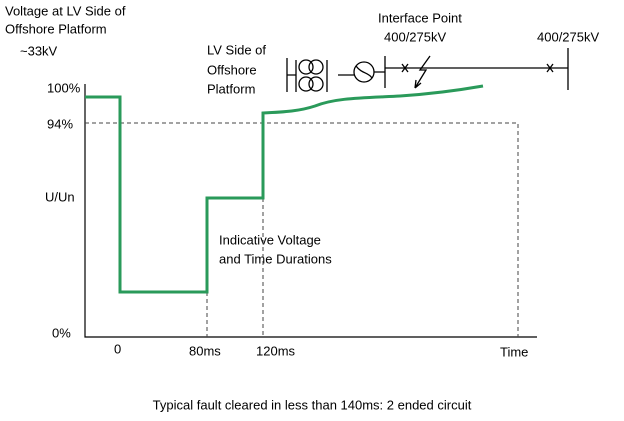 This screenshot has height=421, width=624. I want to click on x-label: Time, so click(514, 351).